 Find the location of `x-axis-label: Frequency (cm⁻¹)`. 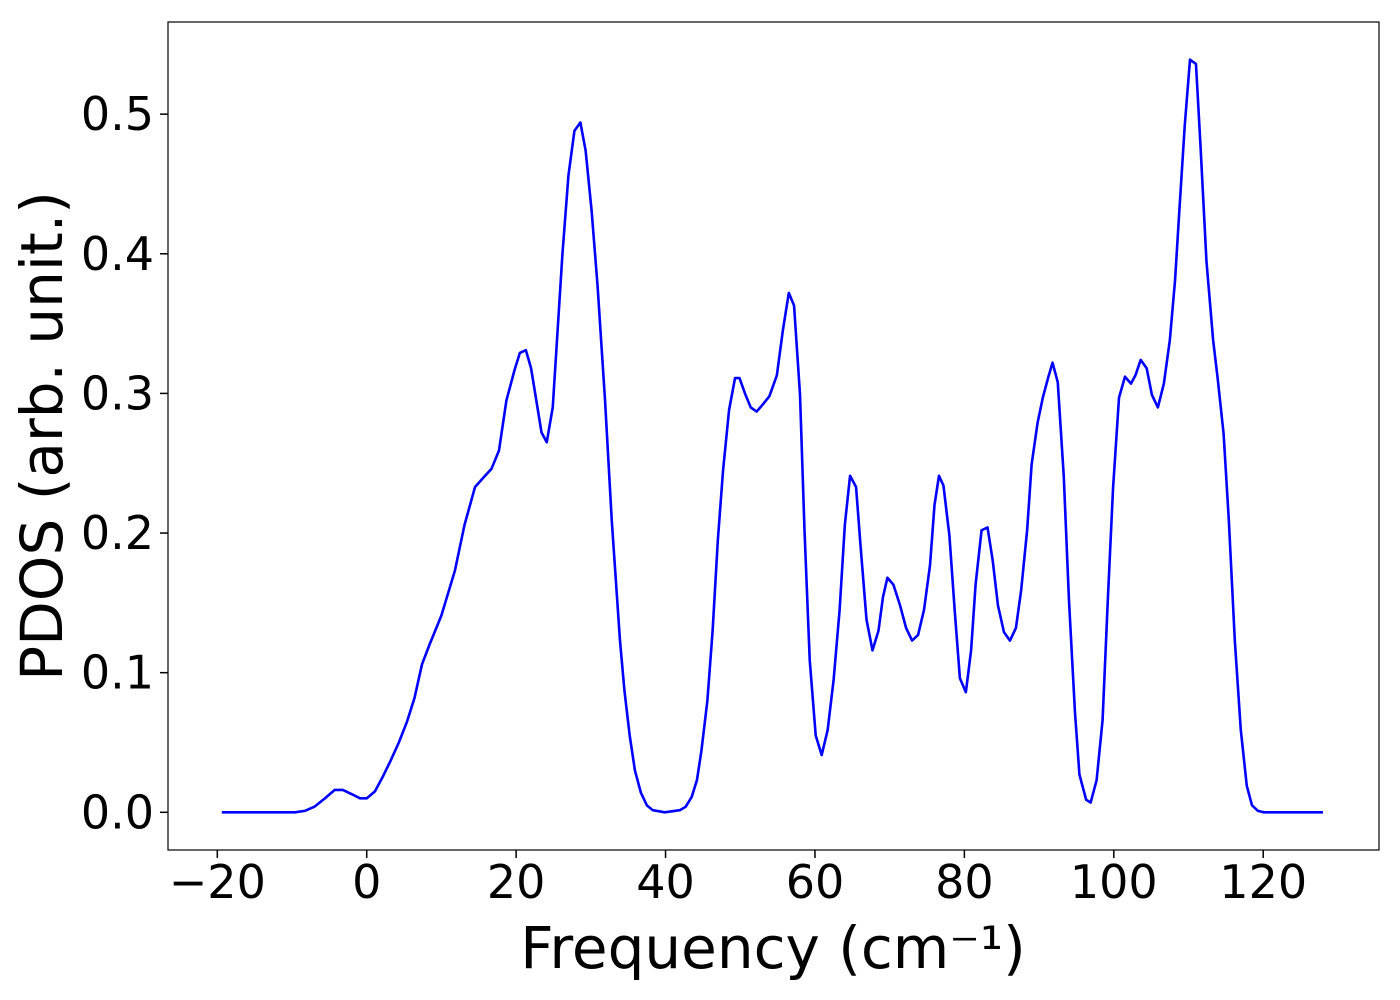

x-axis-label: Frequency (cm⁻¹) is located at coordinates (773, 948).